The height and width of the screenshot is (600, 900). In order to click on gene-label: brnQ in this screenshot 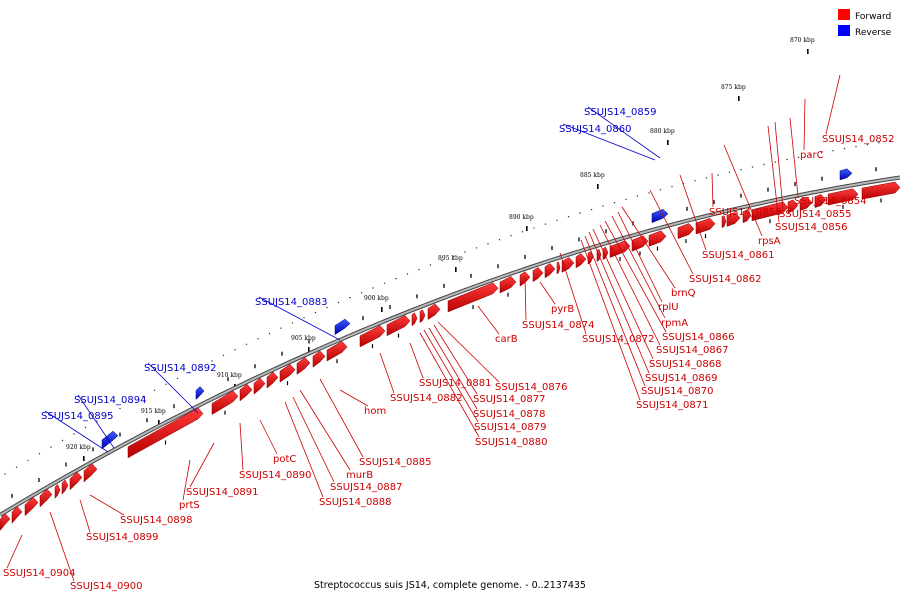, I will do `click(683, 293)`.